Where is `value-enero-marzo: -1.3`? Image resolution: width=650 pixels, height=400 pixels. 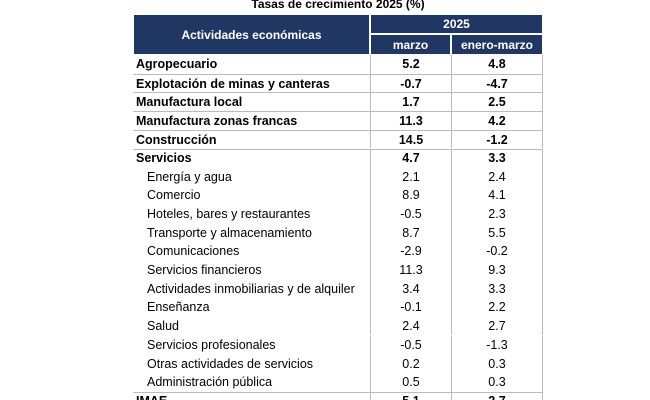 value-enero-marzo: -1.3 is located at coordinates (497, 345).